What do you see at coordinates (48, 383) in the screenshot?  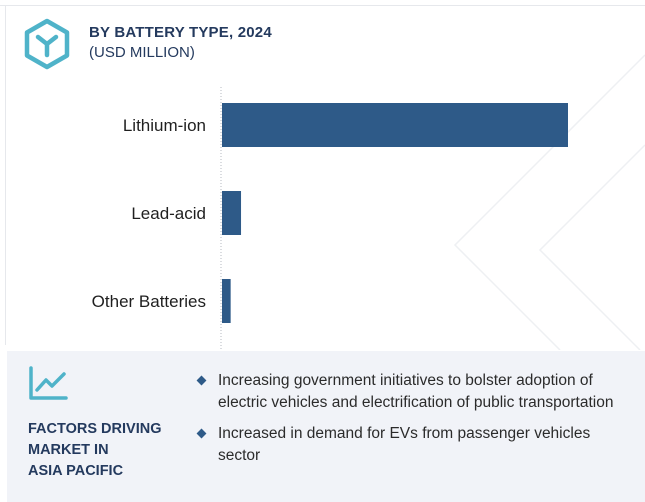 I see `line-chart-icon` at bounding box center [48, 383].